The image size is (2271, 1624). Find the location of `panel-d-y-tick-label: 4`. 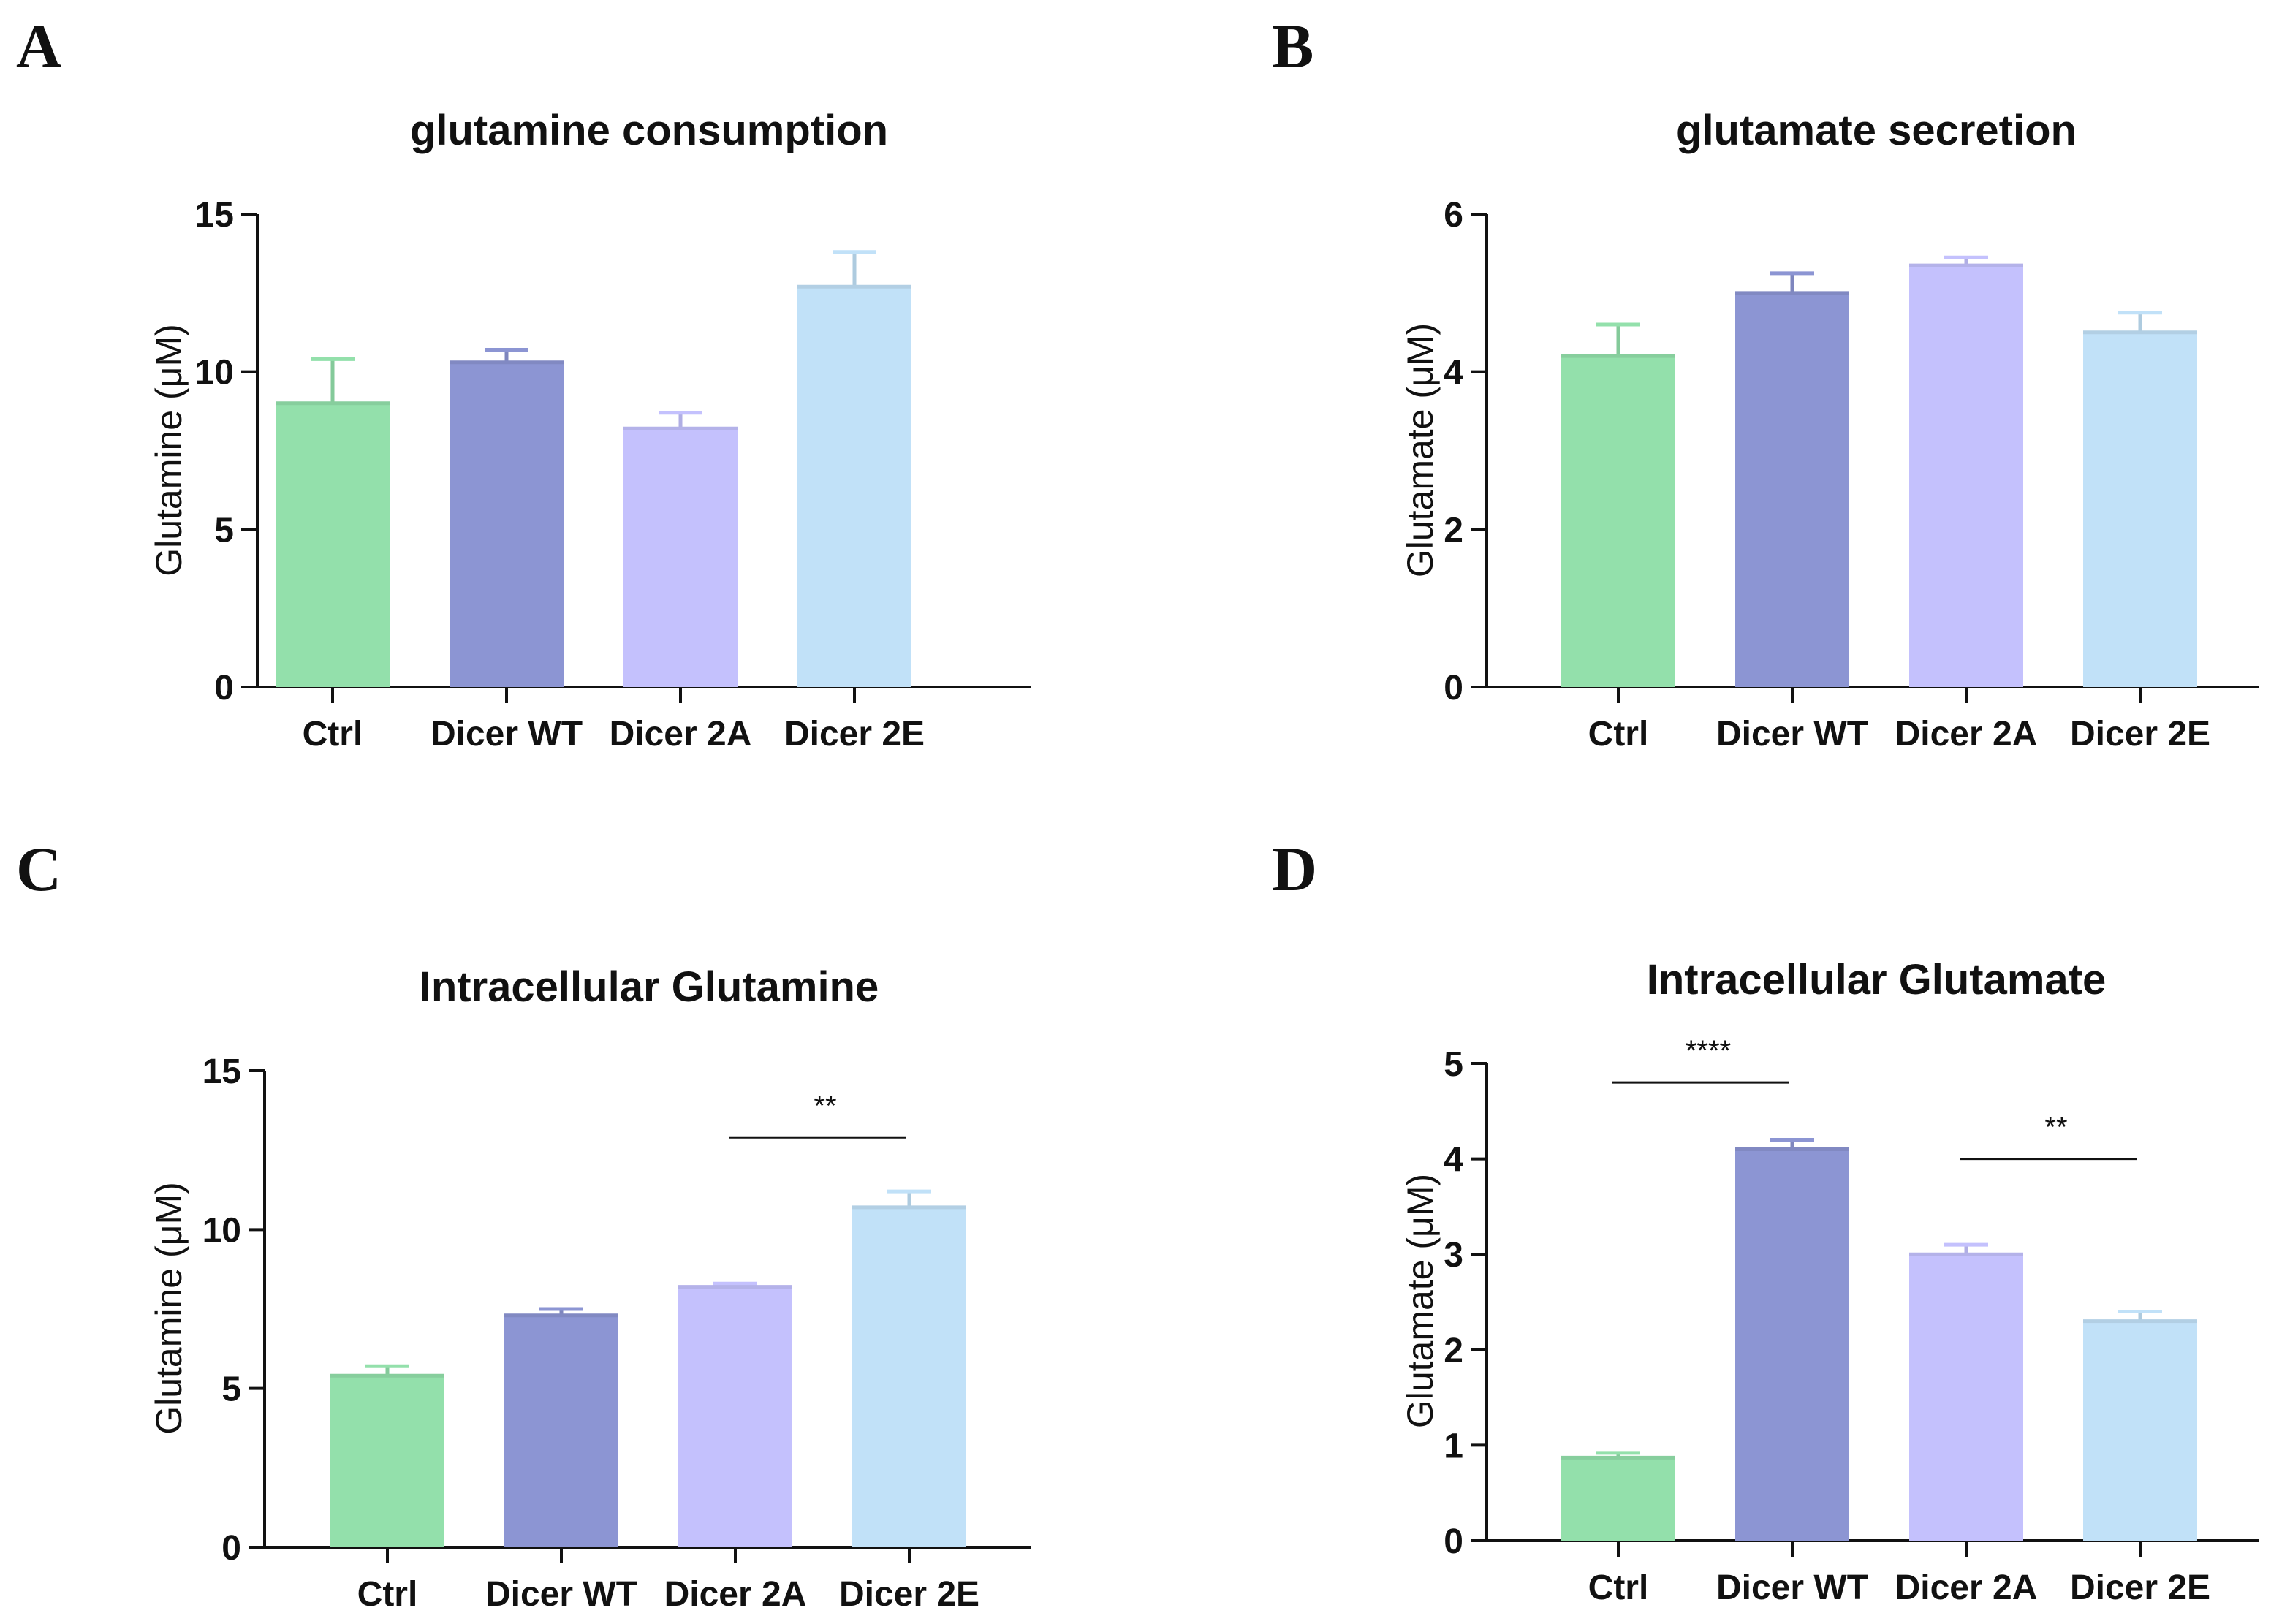

panel-d-y-tick-label: 4 is located at coordinates (1453, 1161).